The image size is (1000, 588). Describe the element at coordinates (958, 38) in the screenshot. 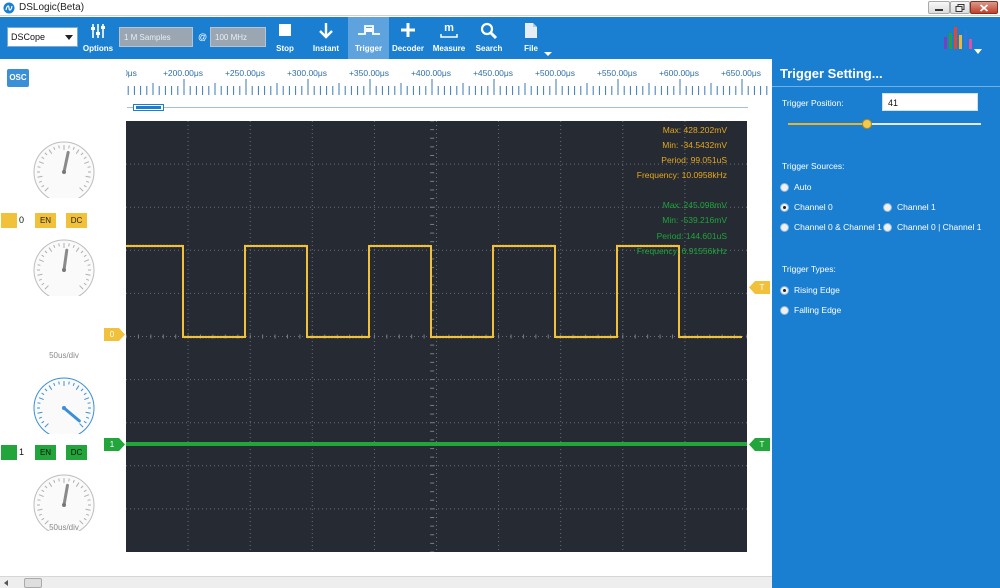

I see `dslogic-brand-icon` at that location.